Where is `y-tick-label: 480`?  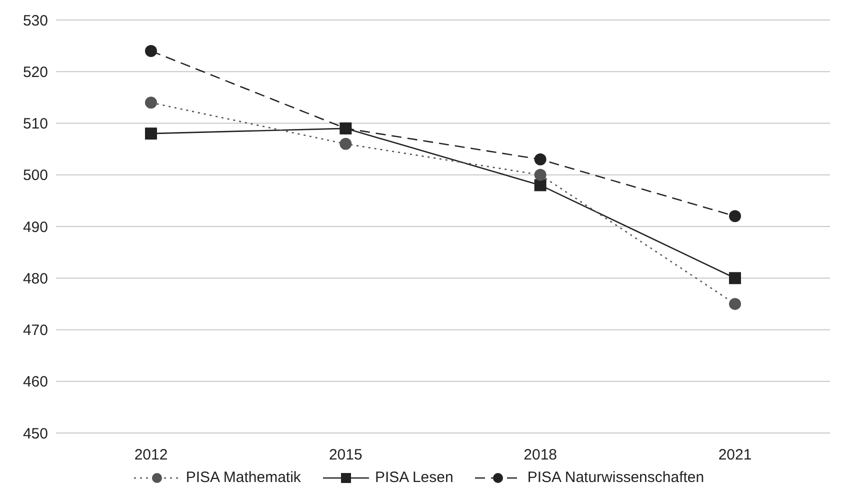 y-tick-label: 480 is located at coordinates (35, 279).